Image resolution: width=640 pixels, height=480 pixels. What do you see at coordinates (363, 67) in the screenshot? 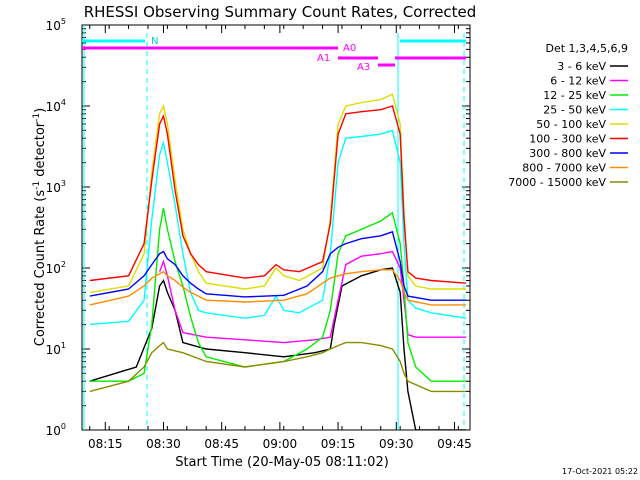
I see `attenuator-a3-label: A3` at bounding box center [363, 67].